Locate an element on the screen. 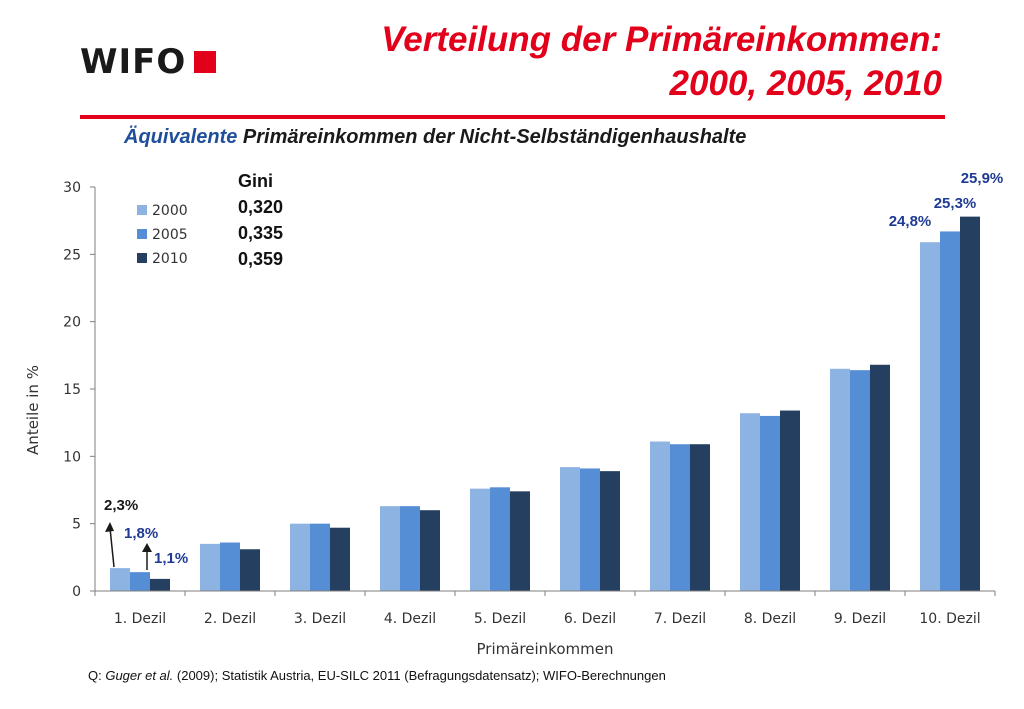  legend-swatch-2000 is located at coordinates (142, 210).